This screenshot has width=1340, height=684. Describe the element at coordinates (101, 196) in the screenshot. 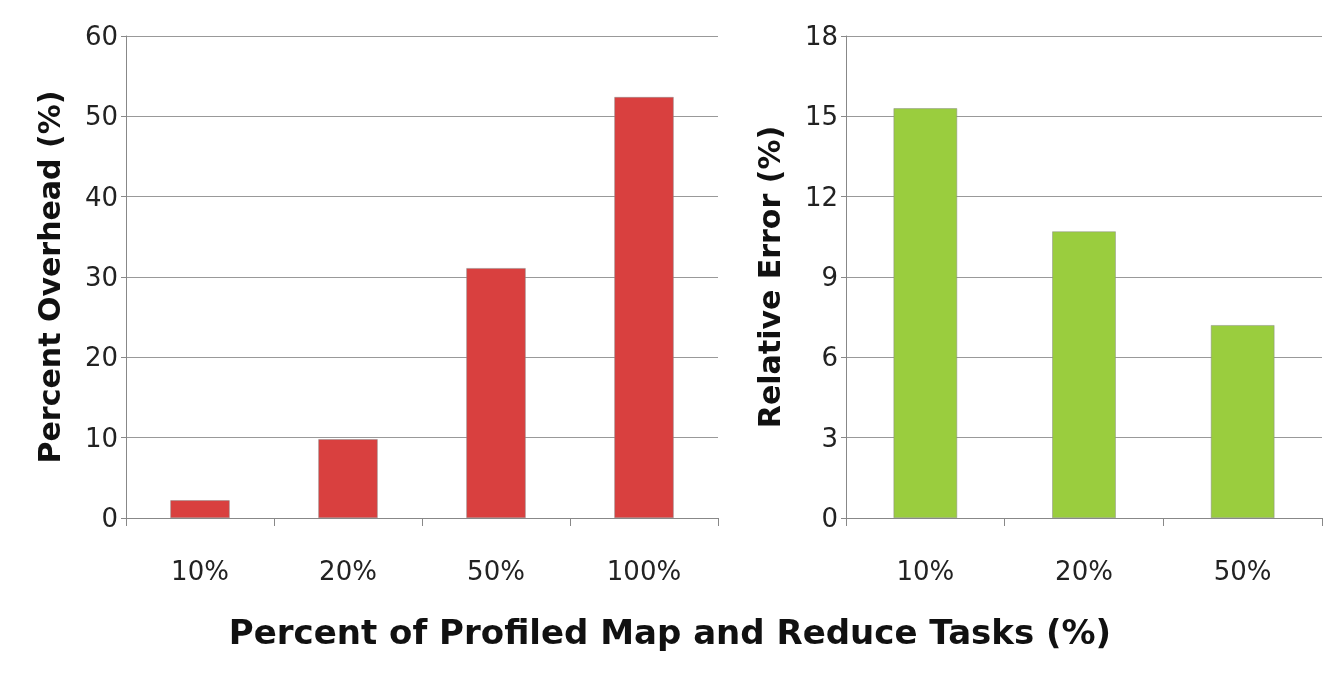

I see `y-tick-label: 40` at that location.